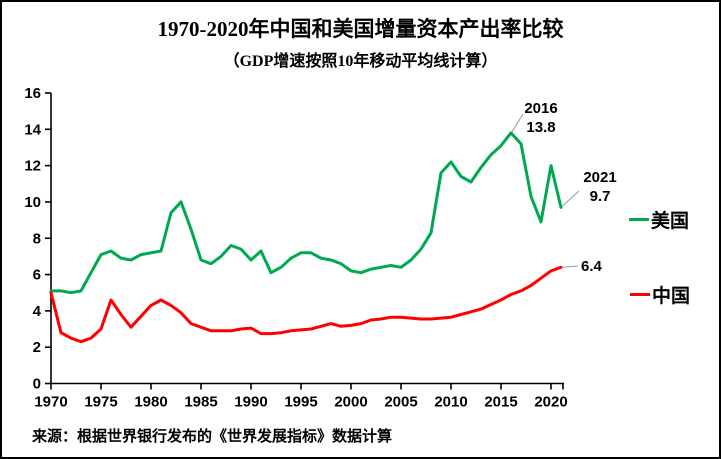 This screenshot has height=459, width=721. Describe the element at coordinates (212, 436) in the screenshot. I see `source-note: 来源：根据世界银行发布的《世界发展指标》数据计算` at that location.